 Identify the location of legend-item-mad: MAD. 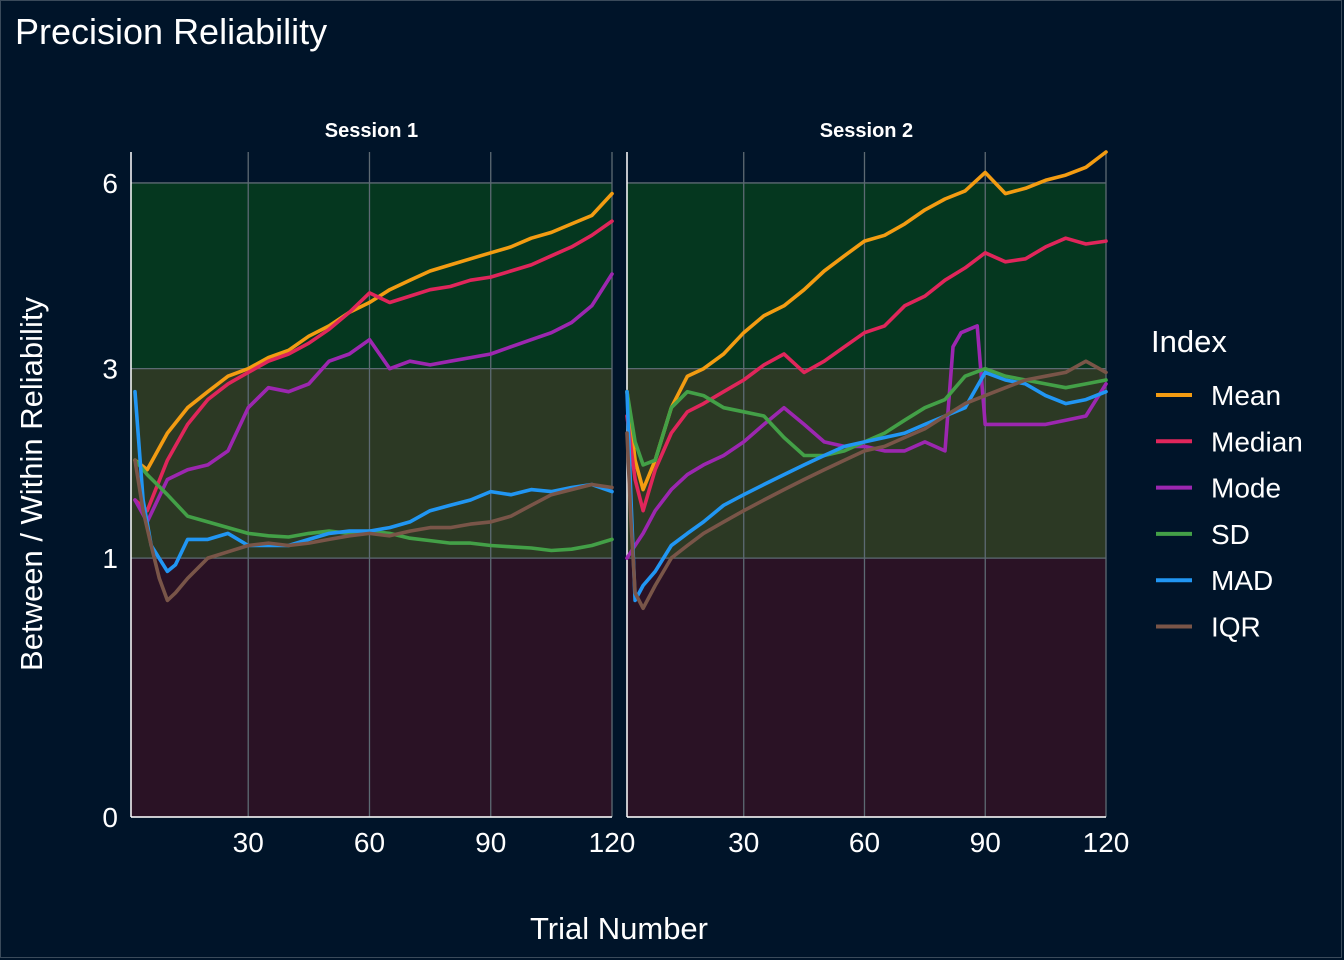
(1214, 580).